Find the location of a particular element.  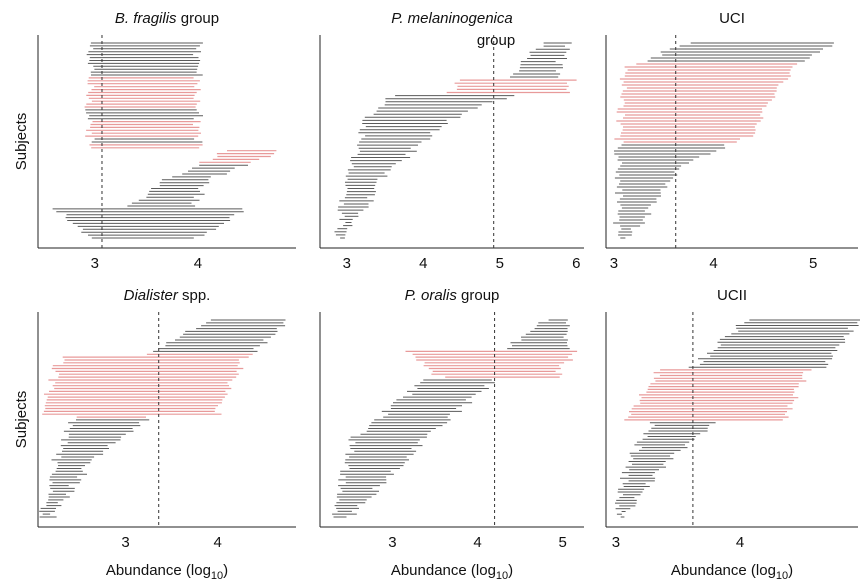

panel-title: Dialister spp. is located at coordinates (167, 295).